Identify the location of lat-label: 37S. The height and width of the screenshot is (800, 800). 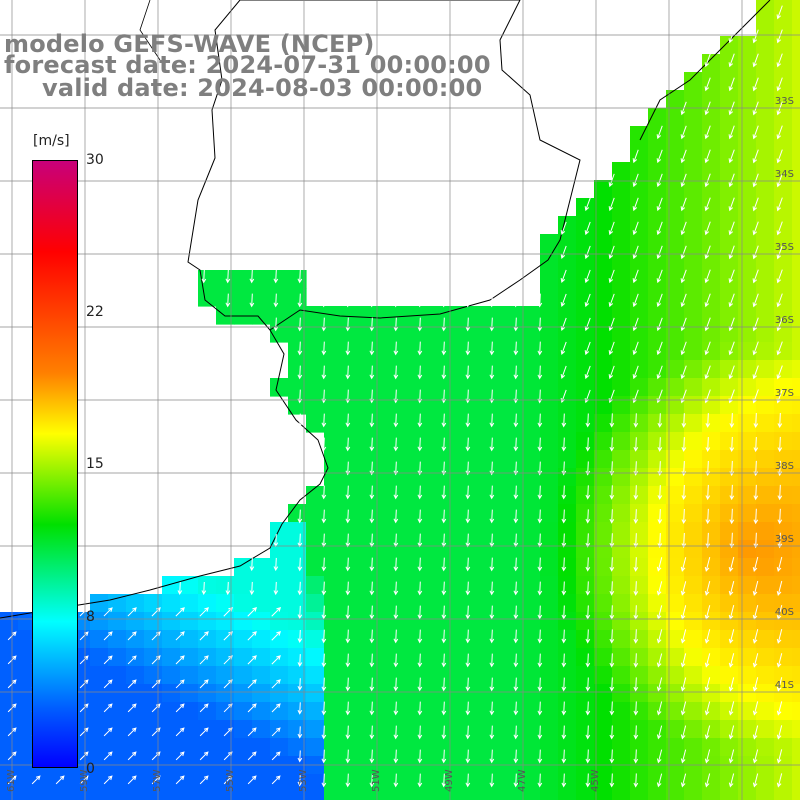
(784, 393).